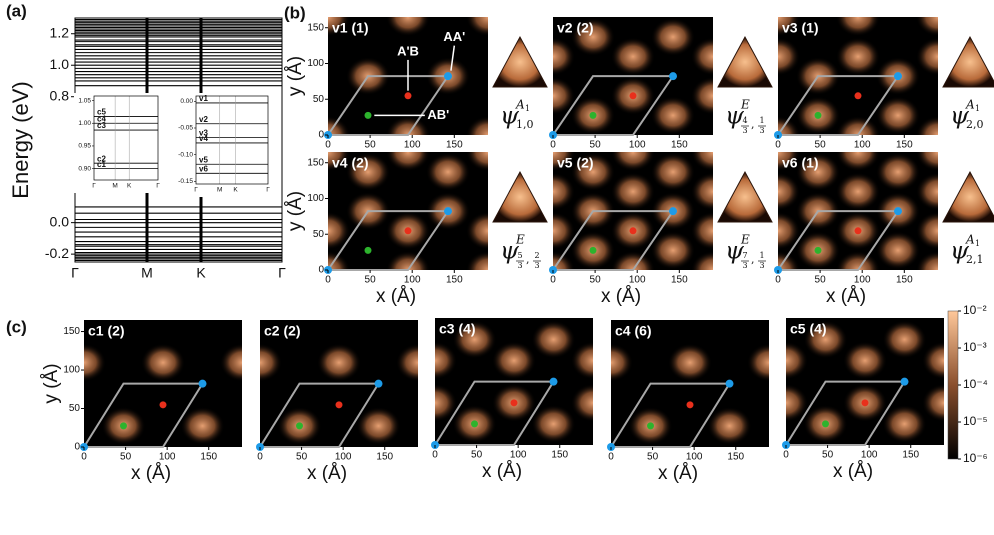 The image size is (994, 535). Describe the element at coordinates (745, 240) in the screenshot. I see `symmetry-rep: E` at that location.